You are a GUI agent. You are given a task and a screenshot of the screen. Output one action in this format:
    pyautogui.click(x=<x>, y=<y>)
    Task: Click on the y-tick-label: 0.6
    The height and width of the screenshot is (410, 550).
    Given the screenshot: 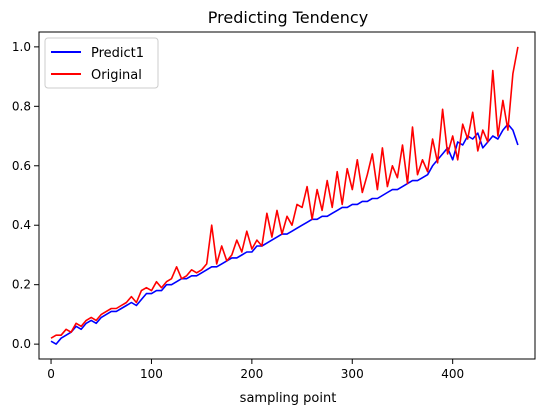 What is the action you would take?
    pyautogui.click(x=21, y=166)
    